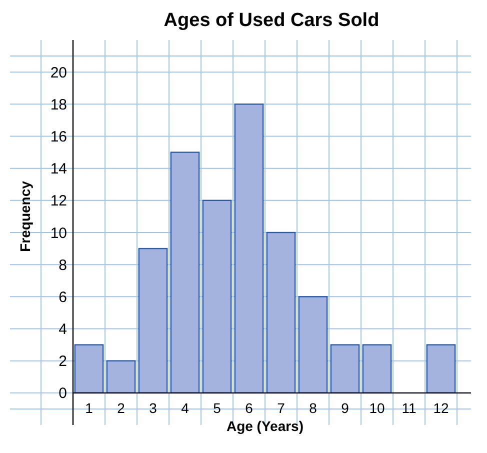 The width and height of the screenshot is (487, 453). I want to click on y-tick-label: 12, so click(58, 201).